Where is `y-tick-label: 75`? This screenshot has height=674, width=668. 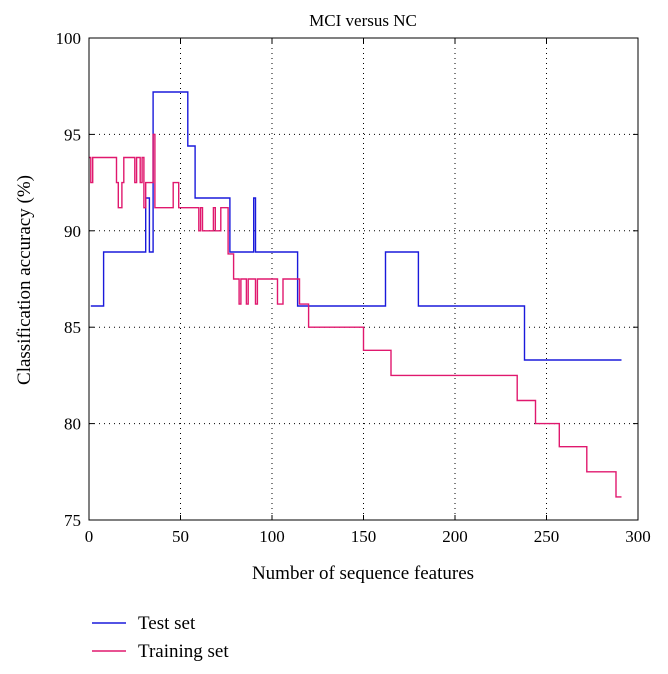
y-tick-label: 75 is located at coordinates (72, 520).